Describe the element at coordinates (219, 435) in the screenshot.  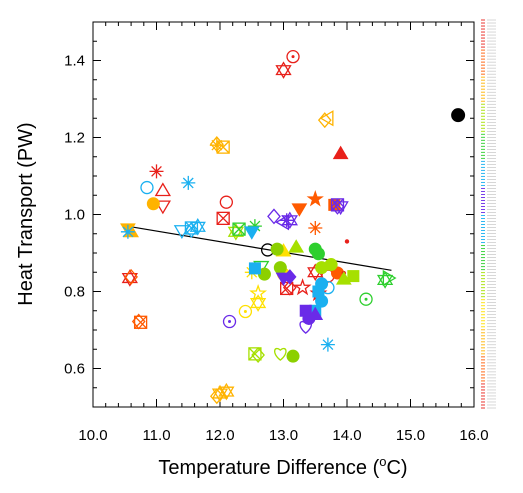
I see `x-tick-label: 12.0` at that location.